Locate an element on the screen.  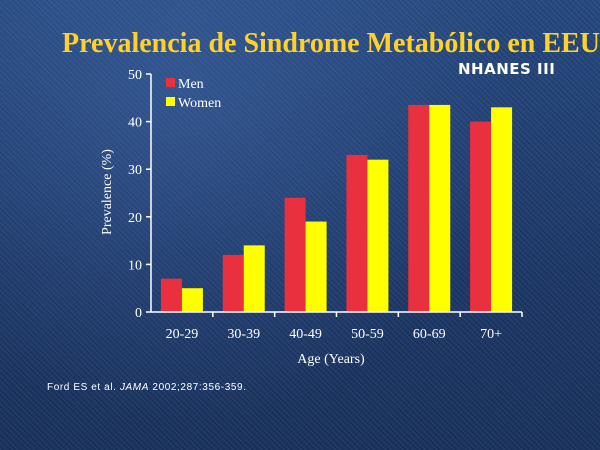
legend: Men Women is located at coordinates (193, 94).